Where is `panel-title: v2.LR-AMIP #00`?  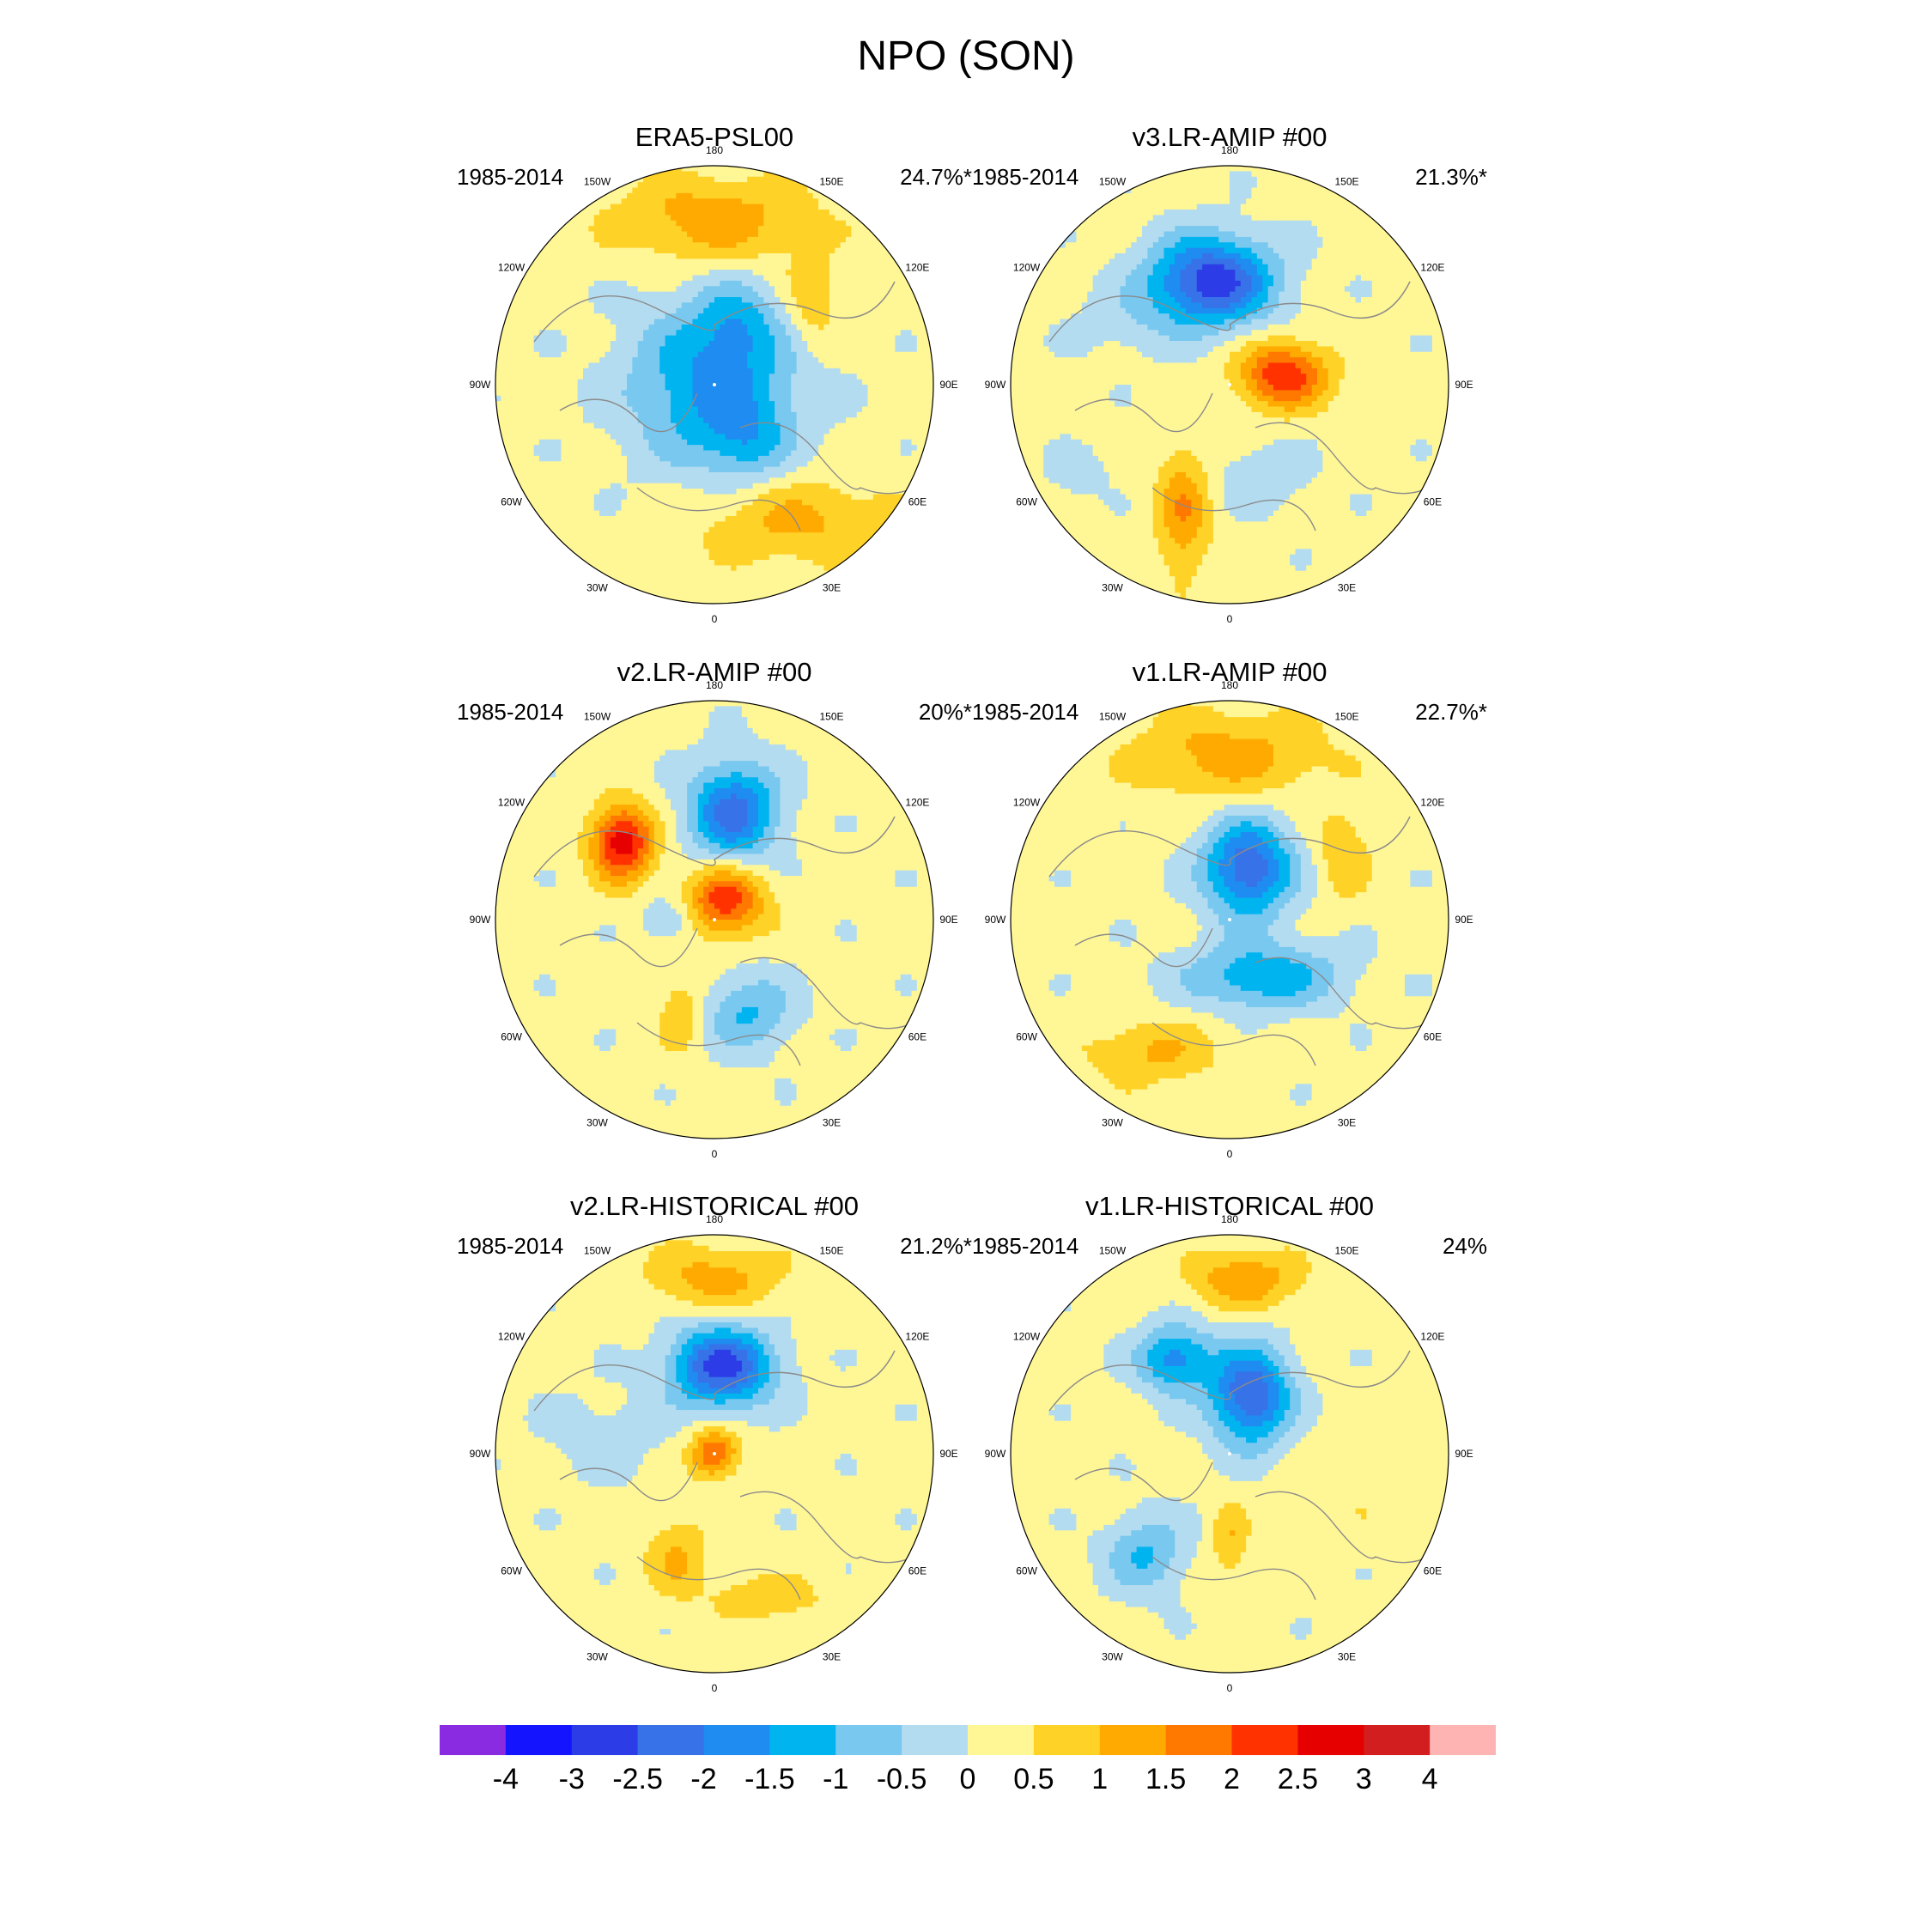
panel-title: v2.LR-AMIP #00 is located at coordinates (715, 673).